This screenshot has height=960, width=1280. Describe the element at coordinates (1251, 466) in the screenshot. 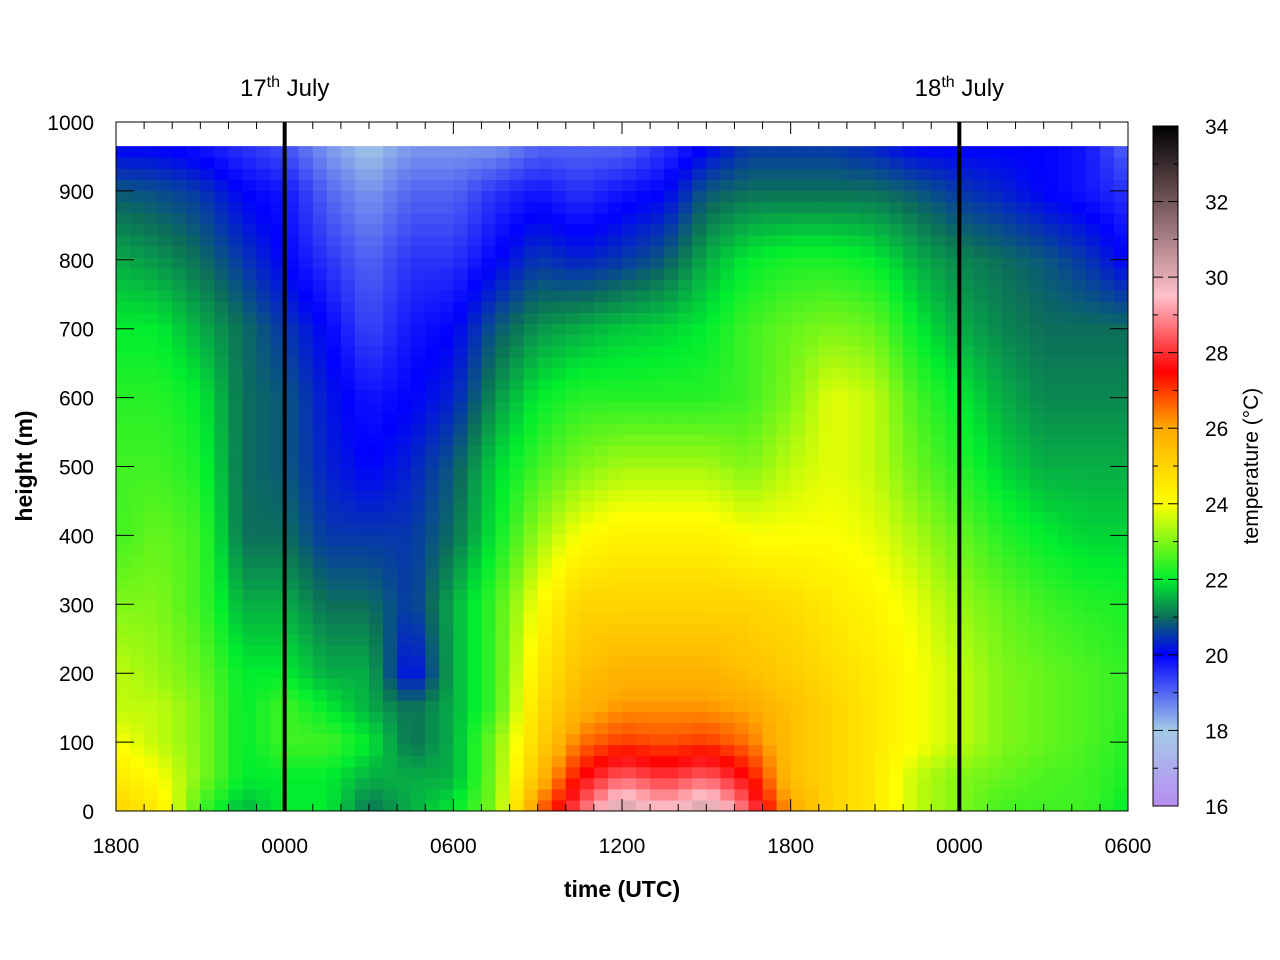

I see `colorbar-title: temperature (°C)` at that location.